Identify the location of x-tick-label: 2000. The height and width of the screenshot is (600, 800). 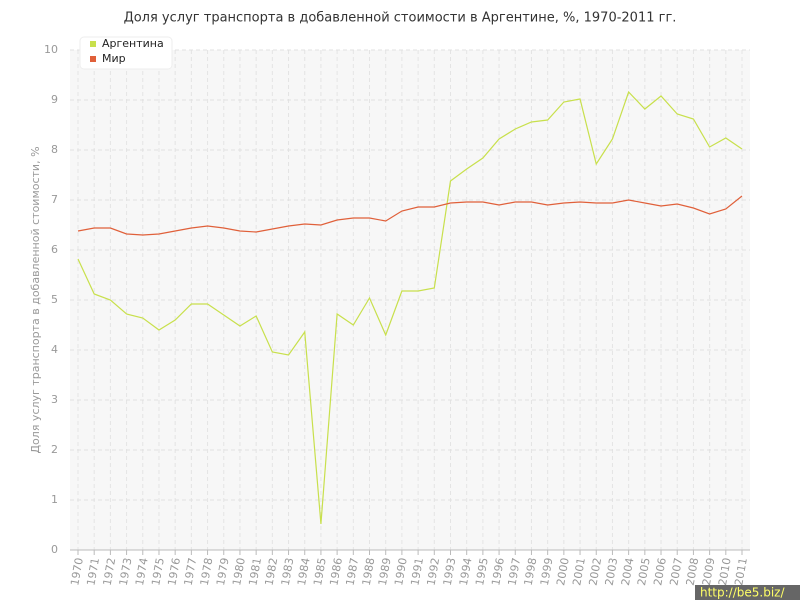
(563, 572).